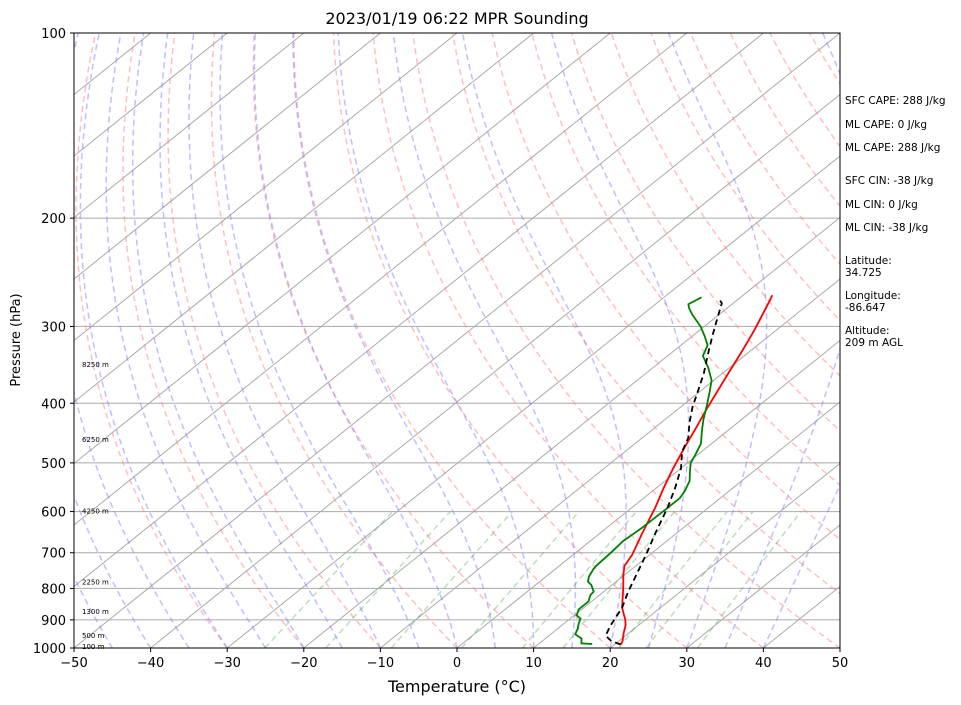 The width and height of the screenshot is (961, 705). What do you see at coordinates (895, 101) in the screenshot?
I see `stat-annotation-line: SFC CAPE: 288 J/kg` at bounding box center [895, 101].